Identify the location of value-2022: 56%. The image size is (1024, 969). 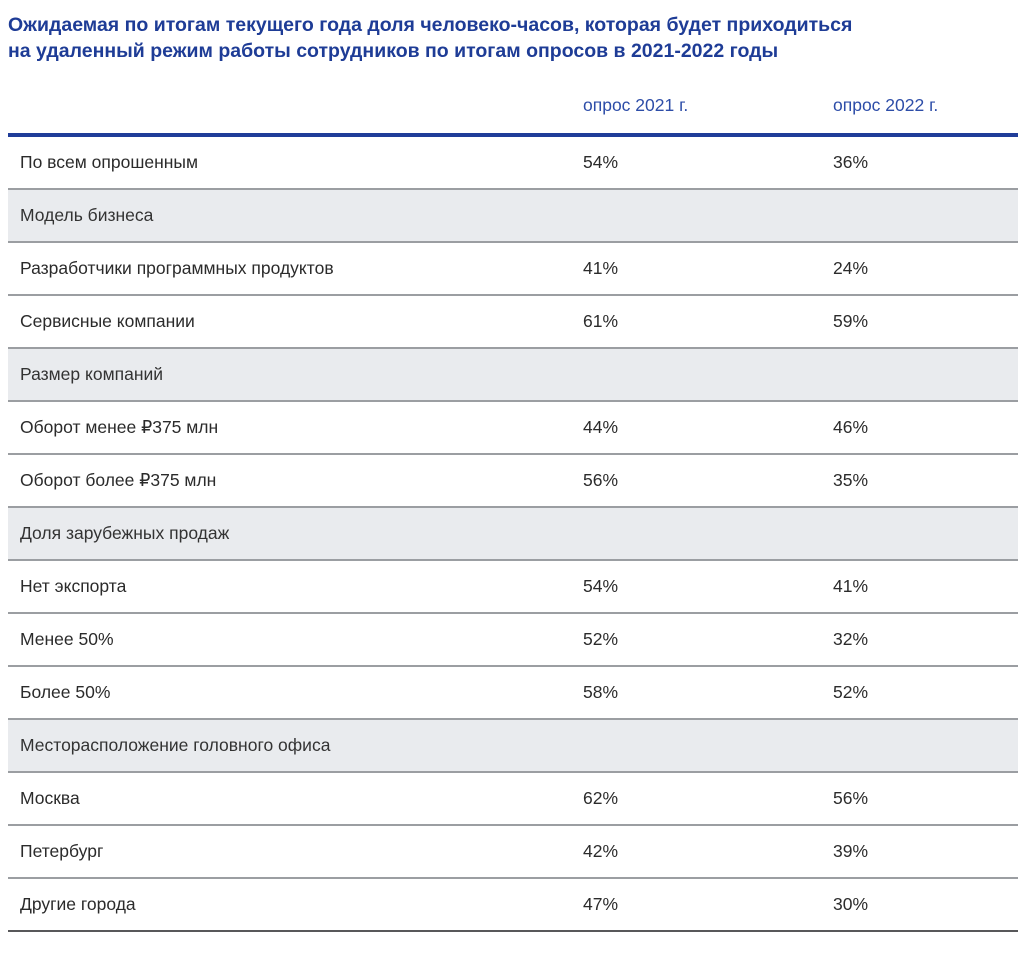
(851, 798).